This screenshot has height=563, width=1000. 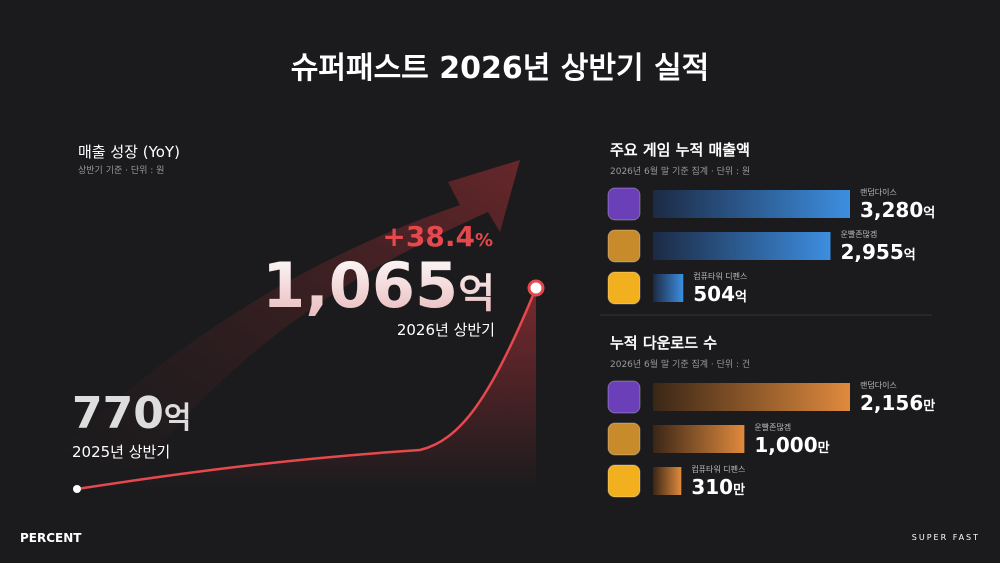 I want to click on change-value: +38.4, so click(x=428, y=236).